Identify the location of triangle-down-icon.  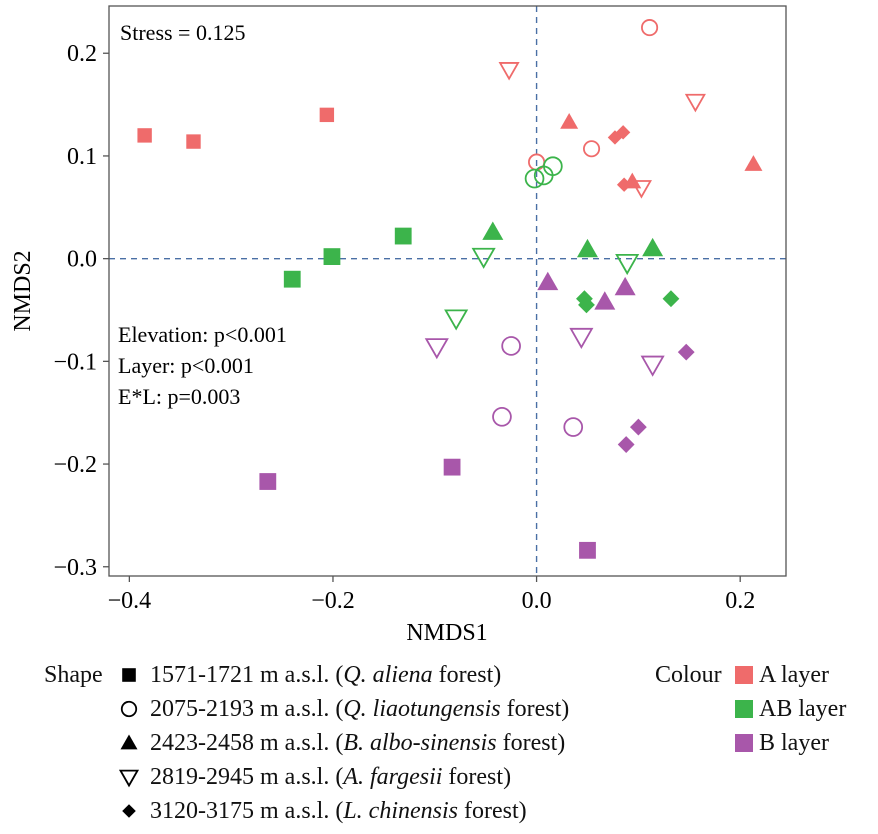
(129, 778).